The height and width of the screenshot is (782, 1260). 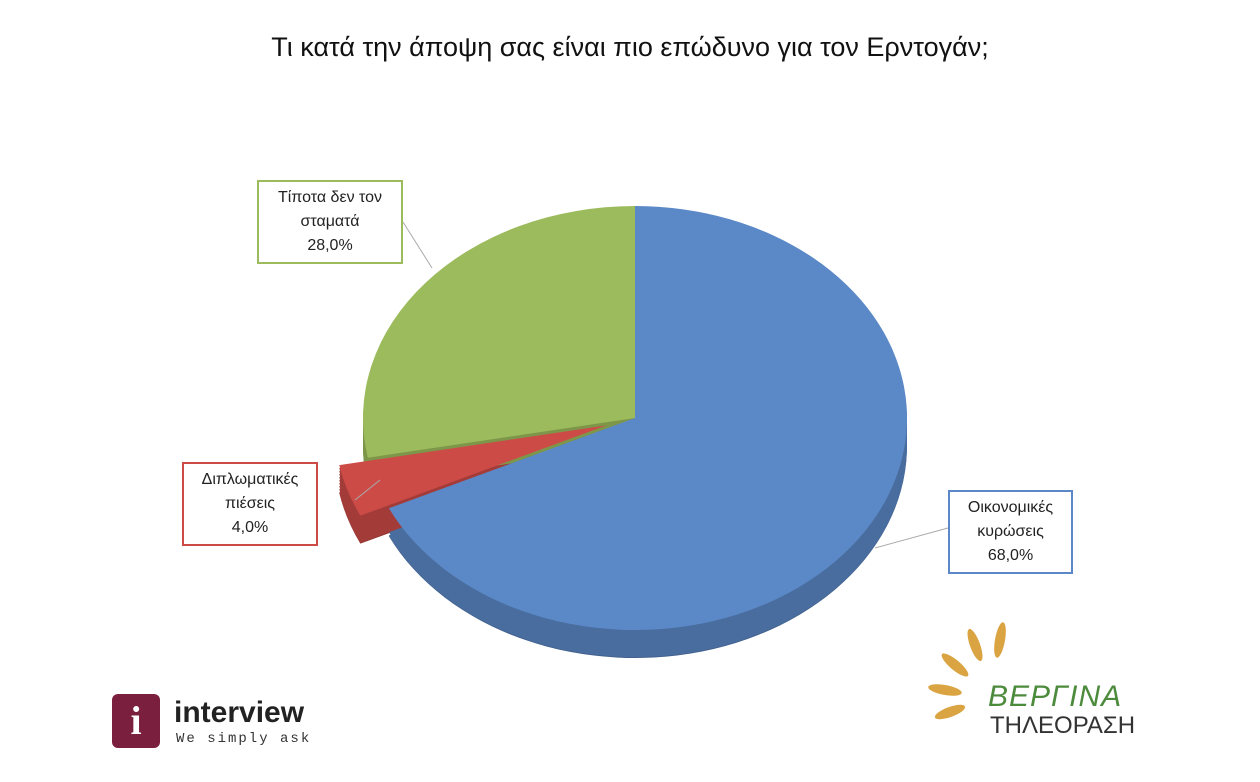 I want to click on logo-text: ΒΕΡΓΙΝΑ, so click(x=1055, y=696).